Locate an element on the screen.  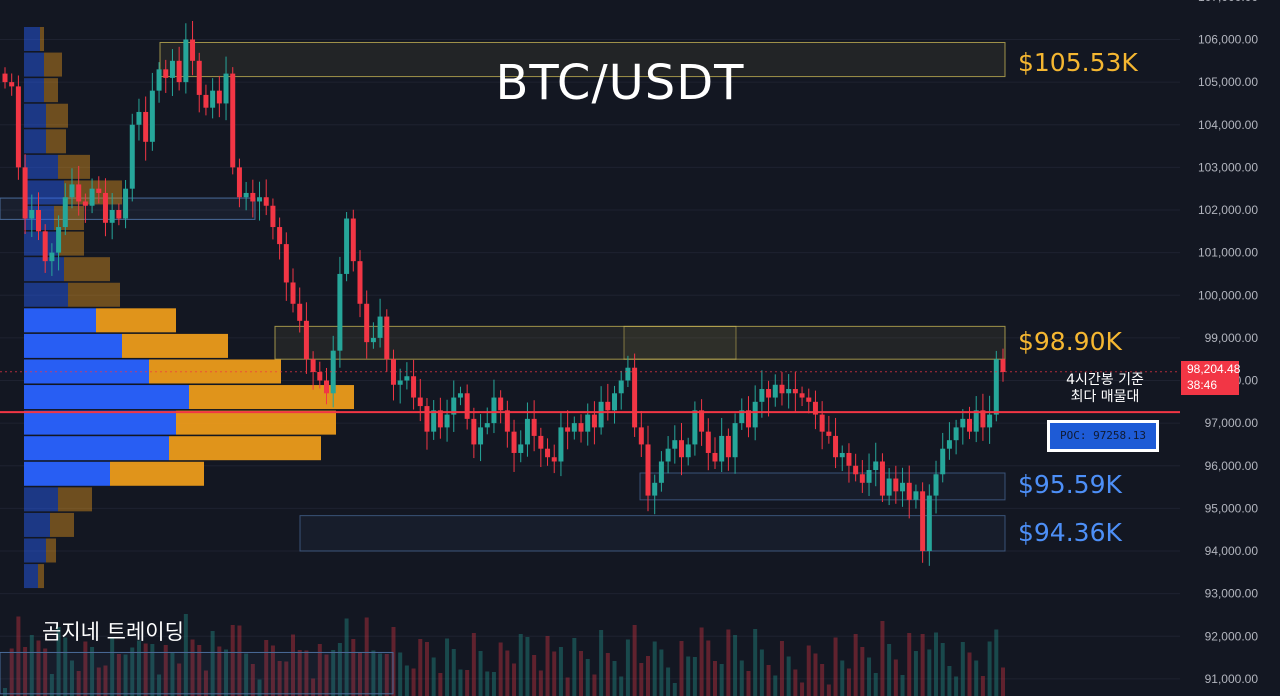
y-tick-label: 106,000.00 is located at coordinates (1228, 40).